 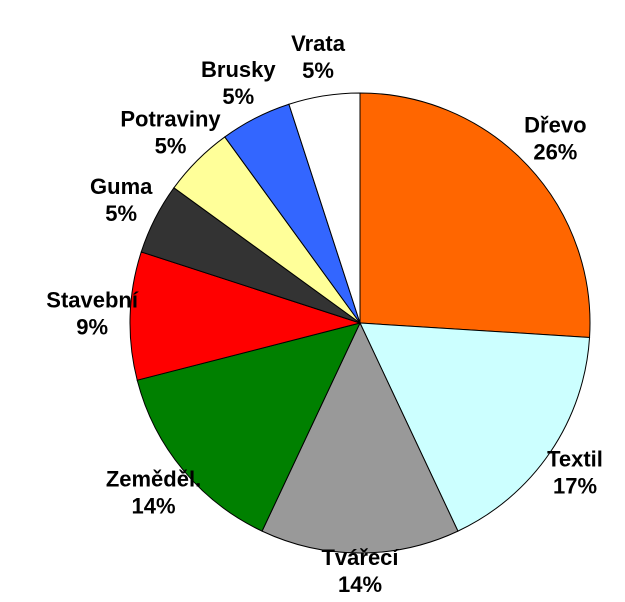 What do you see at coordinates (360, 557) in the screenshot?
I see `slice-label: Tvářecí` at bounding box center [360, 557].